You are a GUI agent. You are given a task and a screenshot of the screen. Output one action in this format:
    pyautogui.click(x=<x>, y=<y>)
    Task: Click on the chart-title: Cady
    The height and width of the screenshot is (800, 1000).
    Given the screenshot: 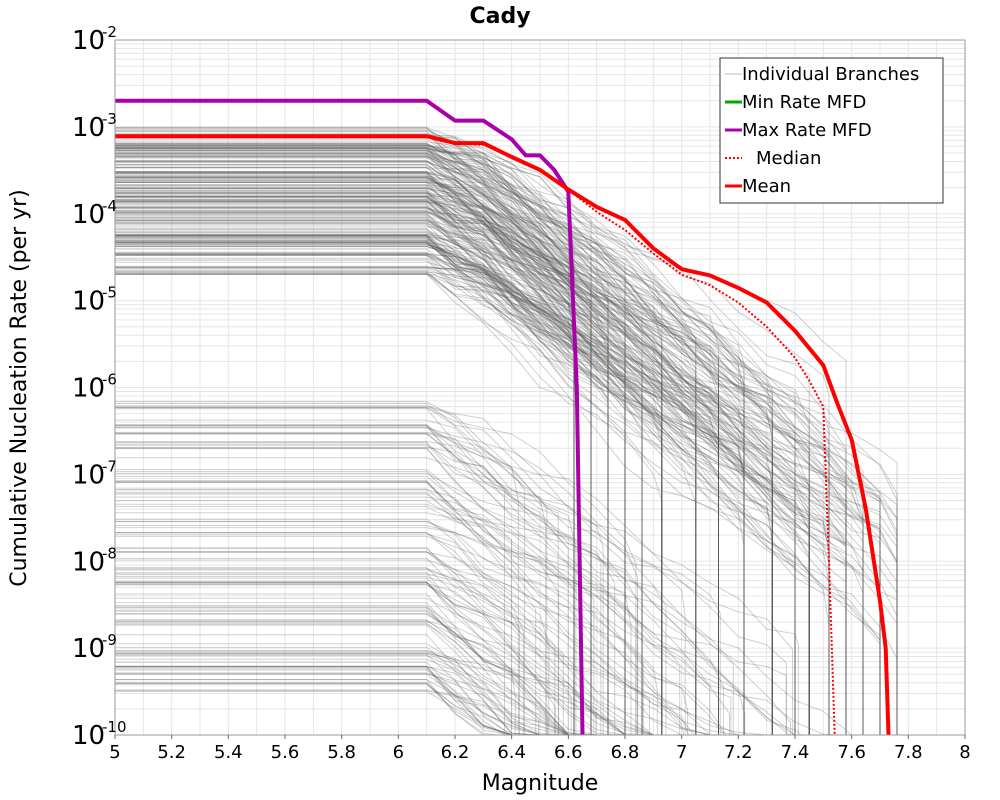 What is the action you would take?
    pyautogui.click(x=499, y=16)
    